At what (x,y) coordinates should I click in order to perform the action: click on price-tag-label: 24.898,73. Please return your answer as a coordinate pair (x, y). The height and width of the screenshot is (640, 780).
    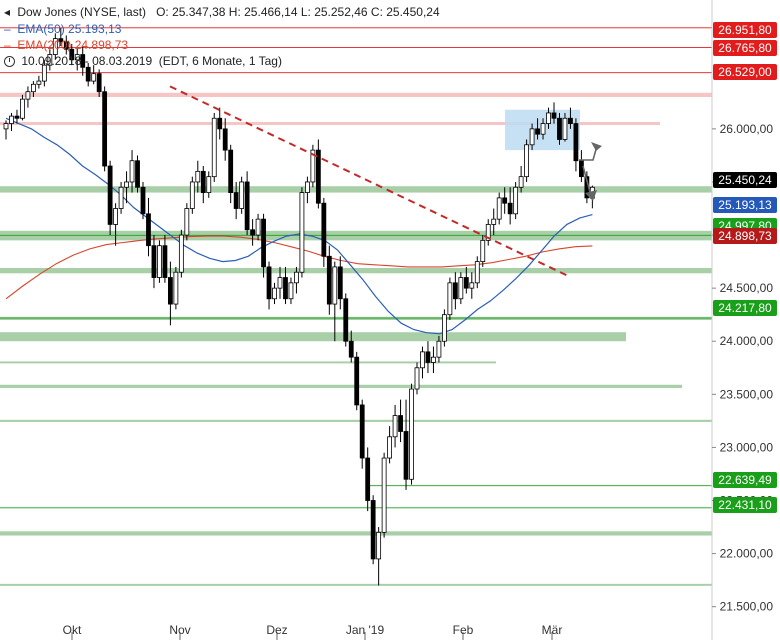
    Looking at the image, I should click on (745, 236).